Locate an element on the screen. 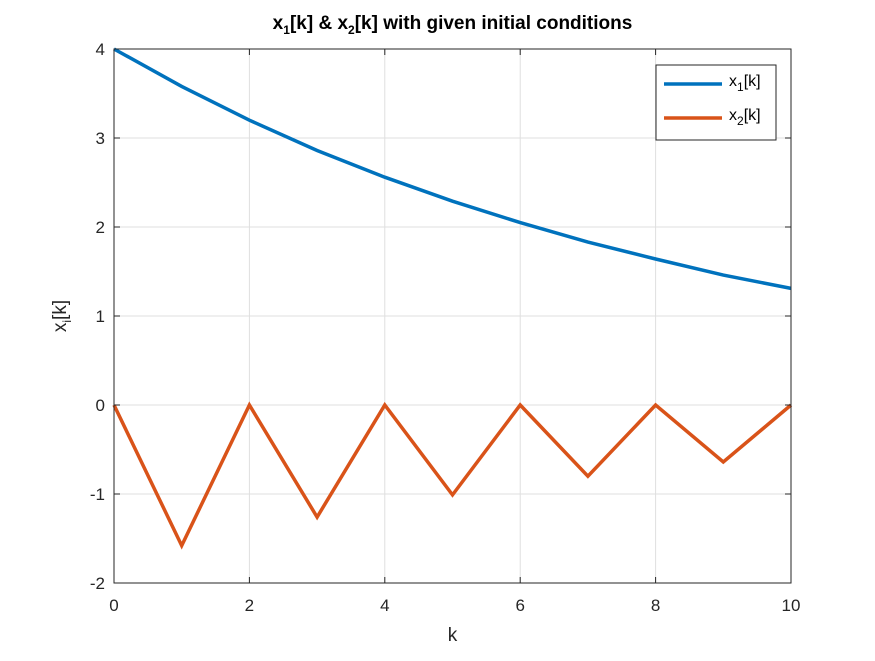 This screenshot has width=875, height=661. legend-entry-x2: x2[k] is located at coordinates (745, 117).